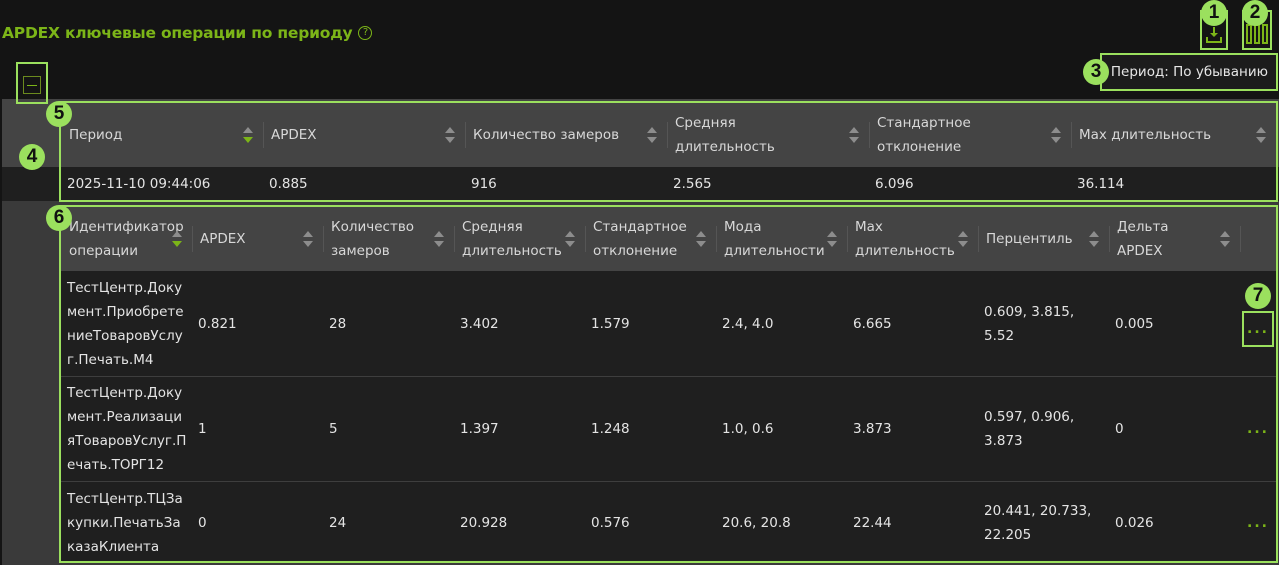 Image resolution: width=1279 pixels, height=565 pixels. I want to click on cell-max-duration: 3.873, so click(872, 429).